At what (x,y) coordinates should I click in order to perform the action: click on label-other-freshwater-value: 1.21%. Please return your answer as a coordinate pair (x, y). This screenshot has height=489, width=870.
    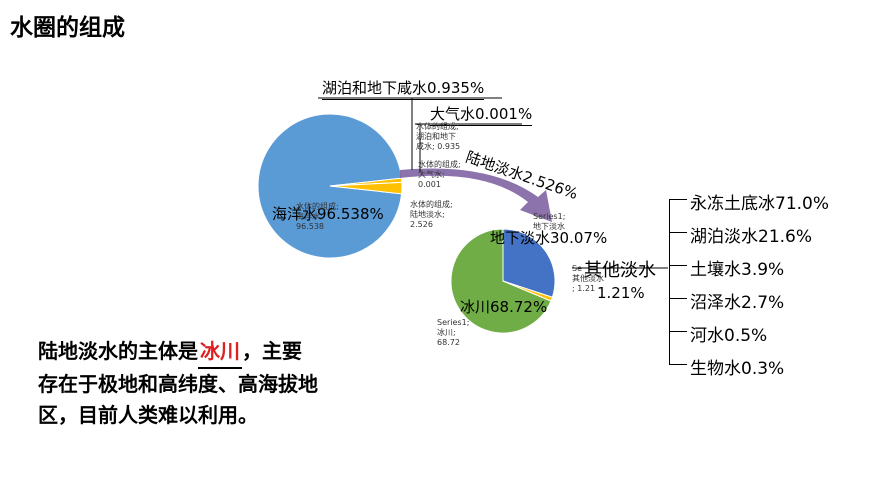
    Looking at the image, I should click on (621, 293).